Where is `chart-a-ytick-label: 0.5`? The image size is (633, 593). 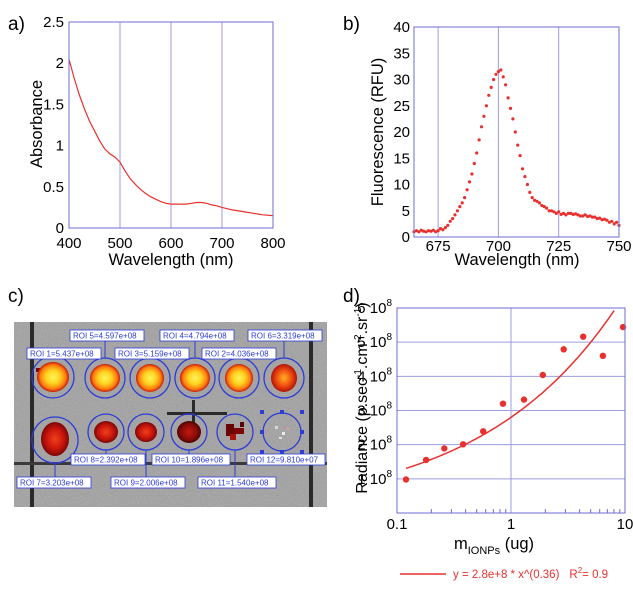 chart-a-ytick-label: 0.5 is located at coordinates (53, 187).